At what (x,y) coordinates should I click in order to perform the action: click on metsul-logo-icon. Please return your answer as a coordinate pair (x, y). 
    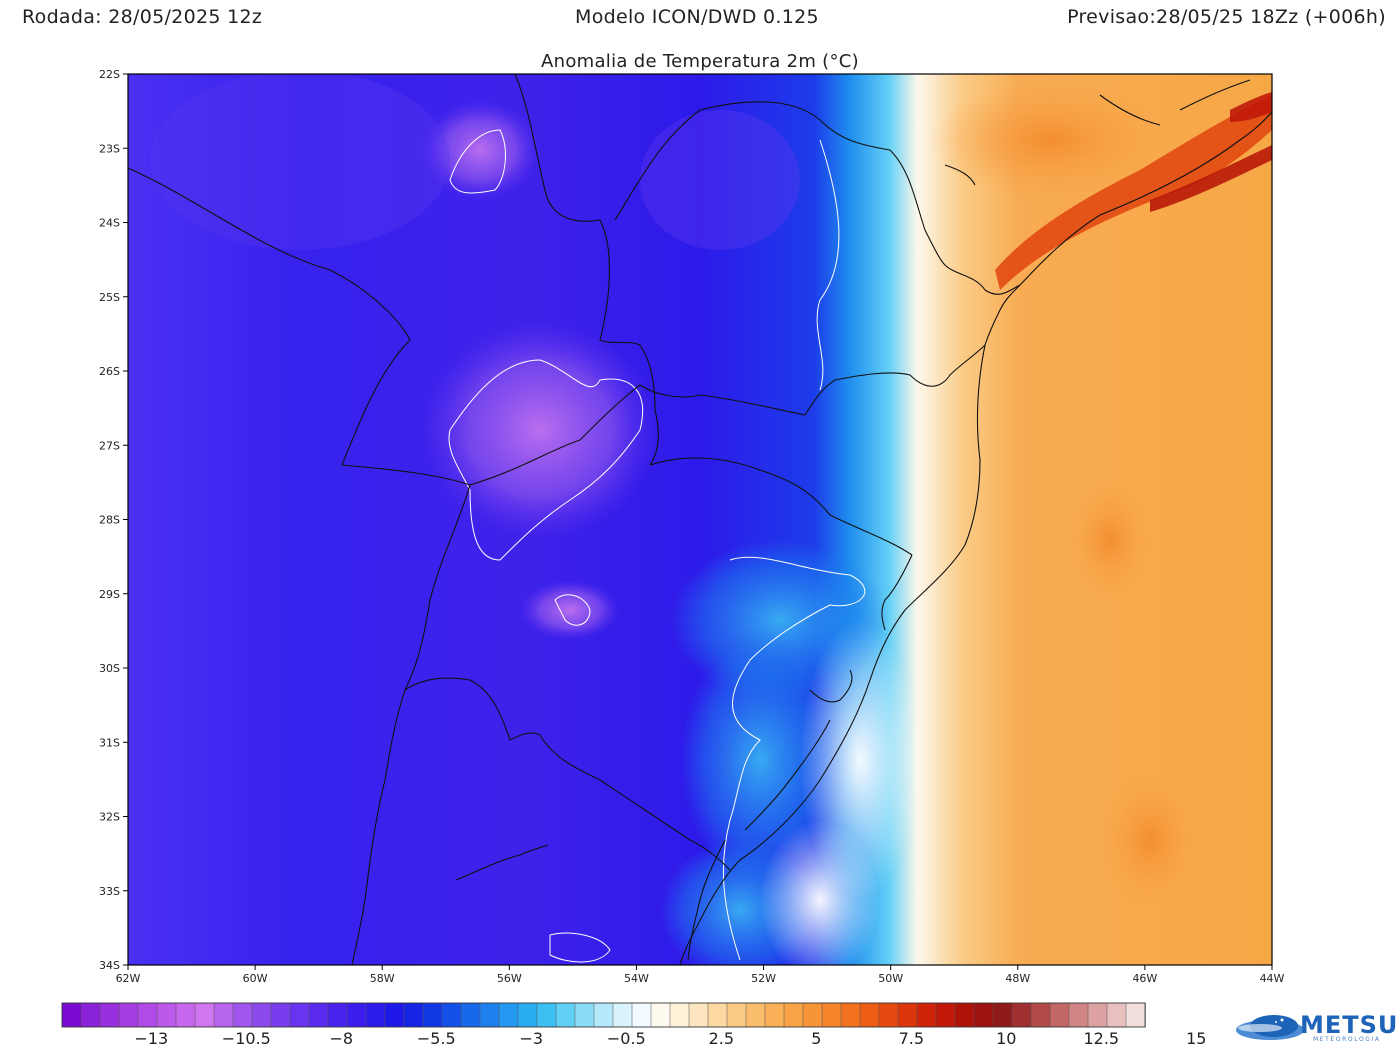
    Looking at the image, I should click on (1270, 1027).